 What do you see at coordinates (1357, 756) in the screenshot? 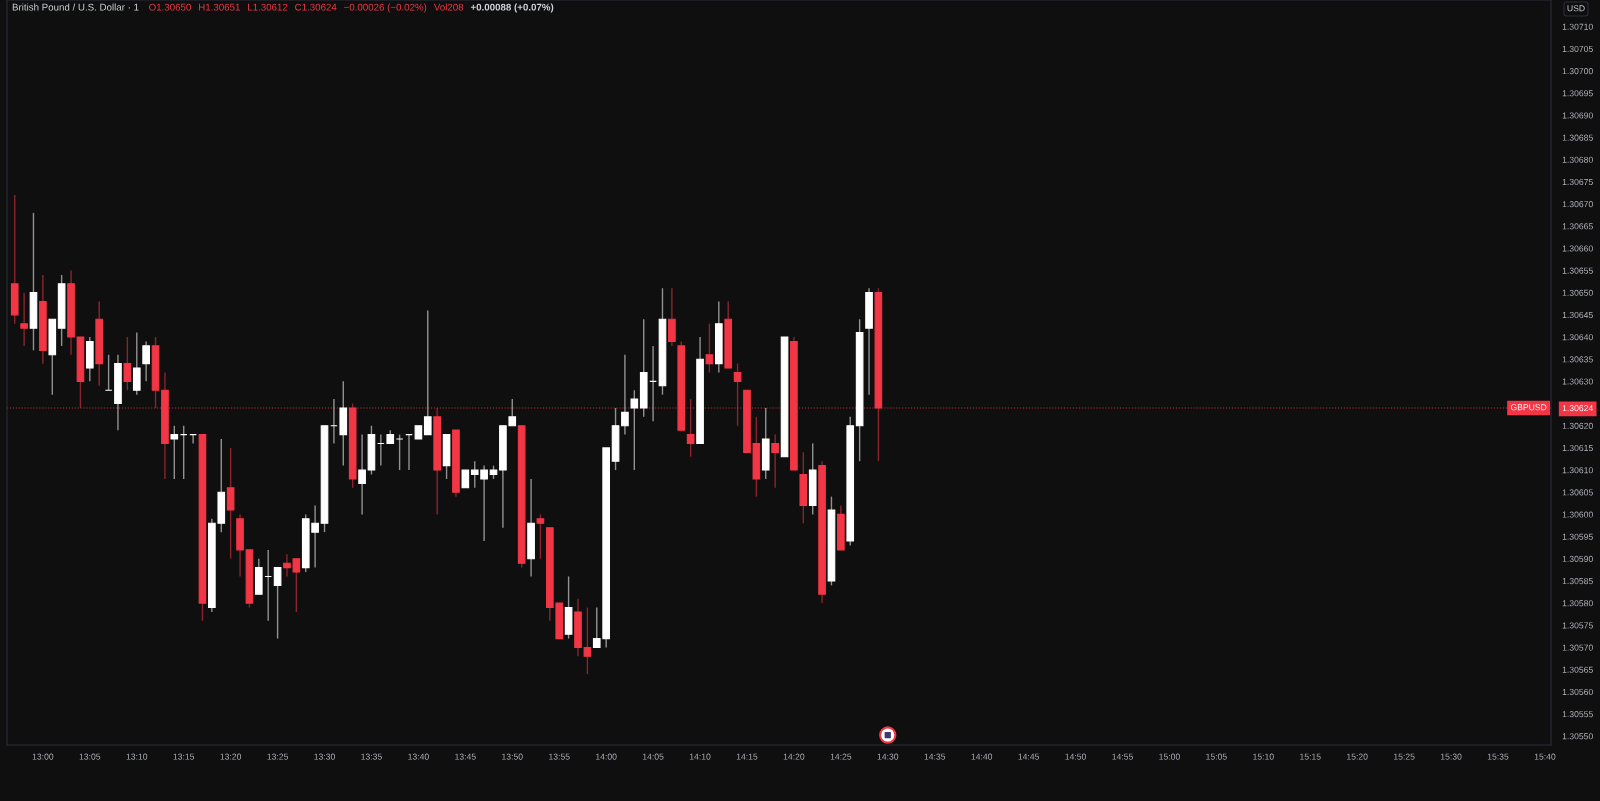
I see `x-tick-label: 15:20` at bounding box center [1357, 756].